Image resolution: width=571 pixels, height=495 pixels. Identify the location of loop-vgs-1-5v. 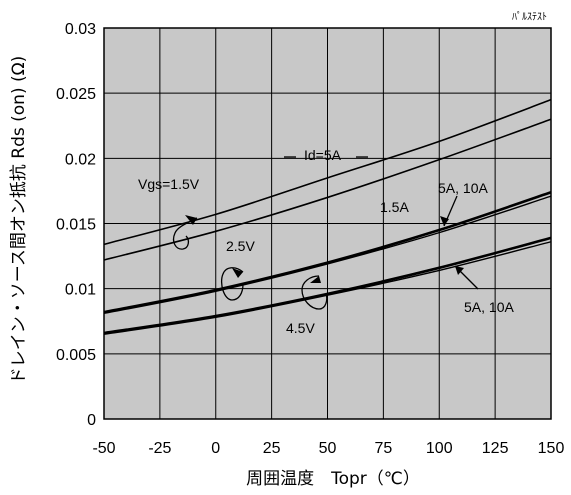
(185, 233).